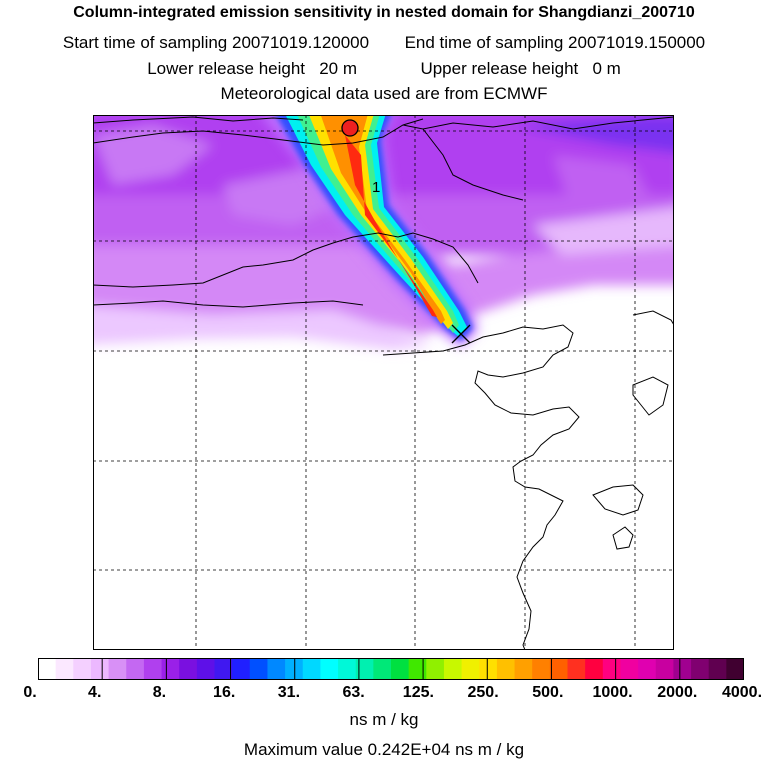 This screenshot has height=768, width=768. I want to click on colorbar-units: ns m / kg, so click(384, 719).